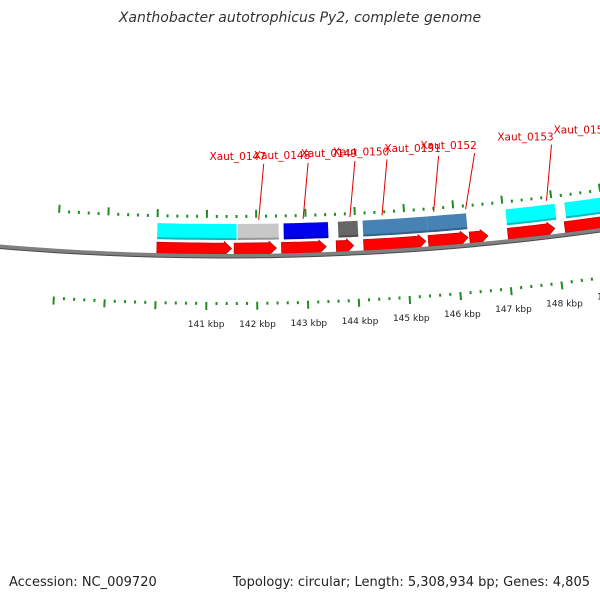  I want to click on kbp-label: 146 kbp, so click(462, 315).